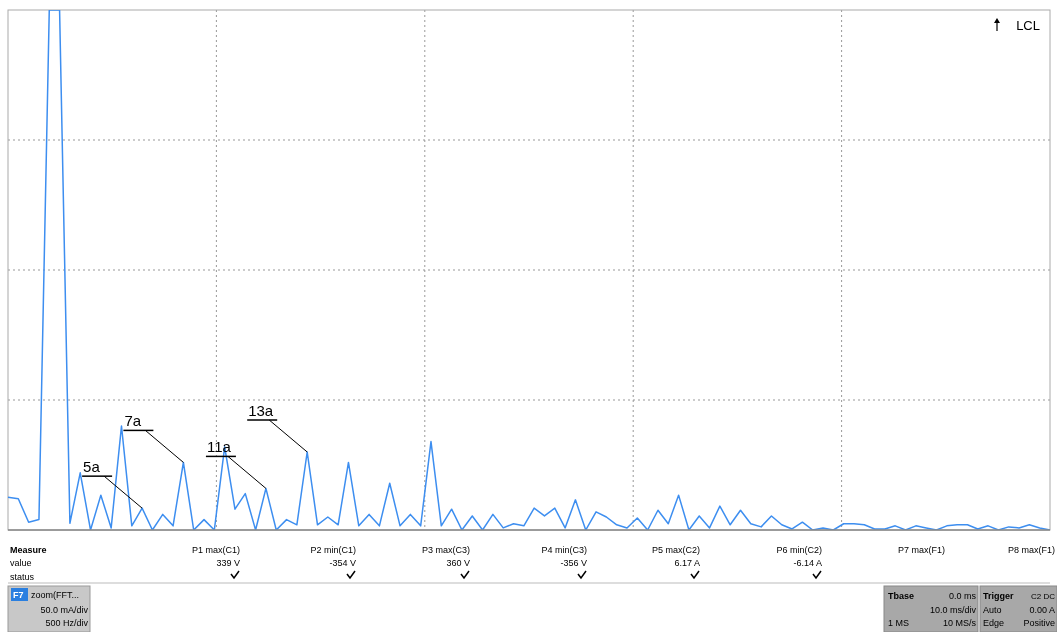 This screenshot has height=632, width=1057. Describe the element at coordinates (1031, 550) in the screenshot. I see `text: P8 max(F1)` at that location.